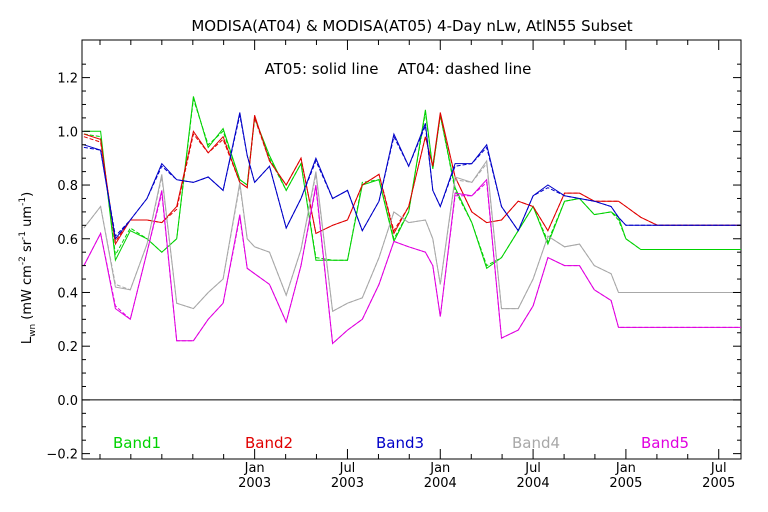 Image resolution: width=768 pixels, height=512 pixels. What do you see at coordinates (67, 240) in the screenshot?
I see `y-tick-label: 0.6` at bounding box center [67, 240].